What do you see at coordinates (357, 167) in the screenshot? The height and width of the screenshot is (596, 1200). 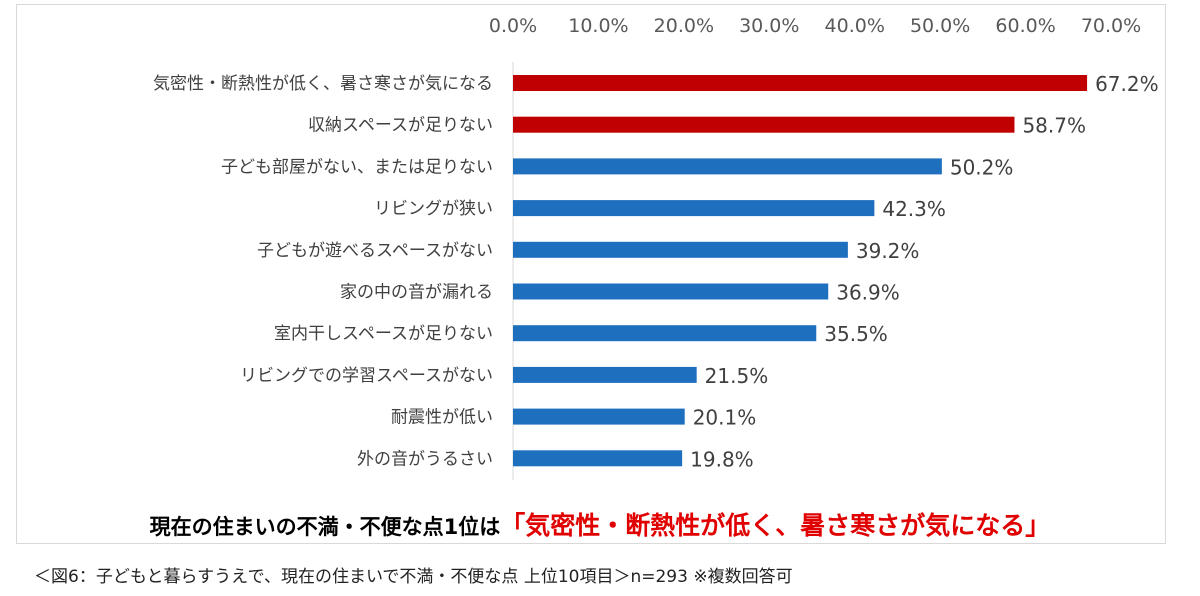 I see `category-label: 子ども部屋がない、または足りない` at bounding box center [357, 167].